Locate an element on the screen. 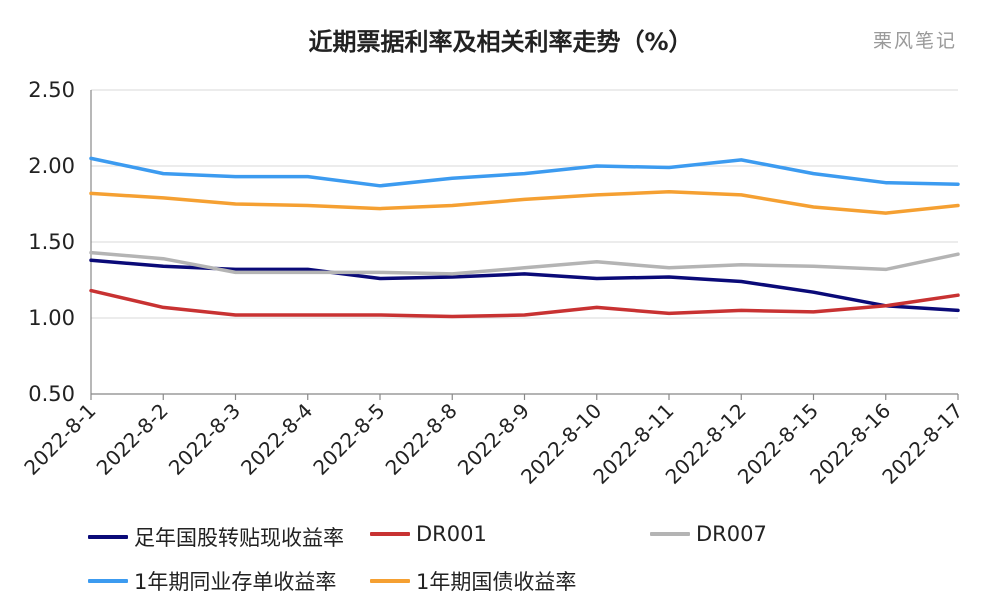 The width and height of the screenshot is (1001, 614). x-tick-label: 2022-8-4 is located at coordinates (276, 439).